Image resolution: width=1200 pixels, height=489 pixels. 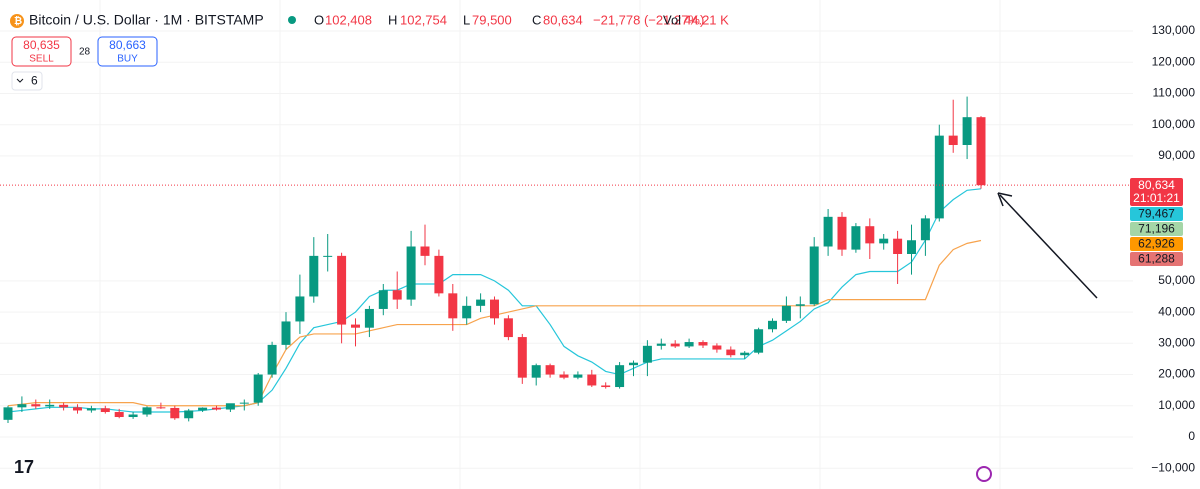 I want to click on chevron, so click(x=20, y=80).